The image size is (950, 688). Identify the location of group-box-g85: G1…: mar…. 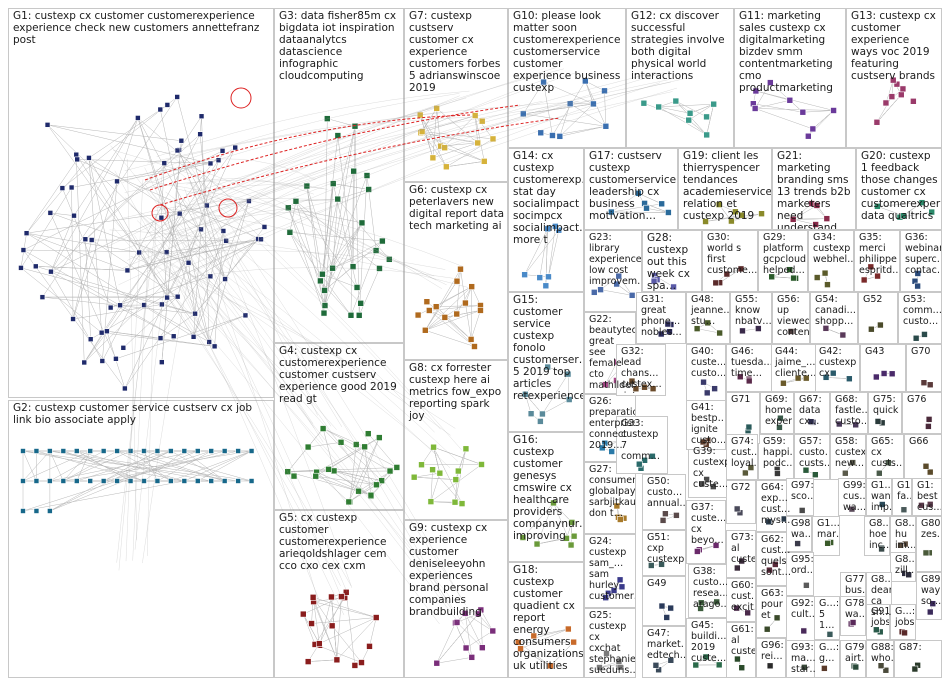
(826, 536).